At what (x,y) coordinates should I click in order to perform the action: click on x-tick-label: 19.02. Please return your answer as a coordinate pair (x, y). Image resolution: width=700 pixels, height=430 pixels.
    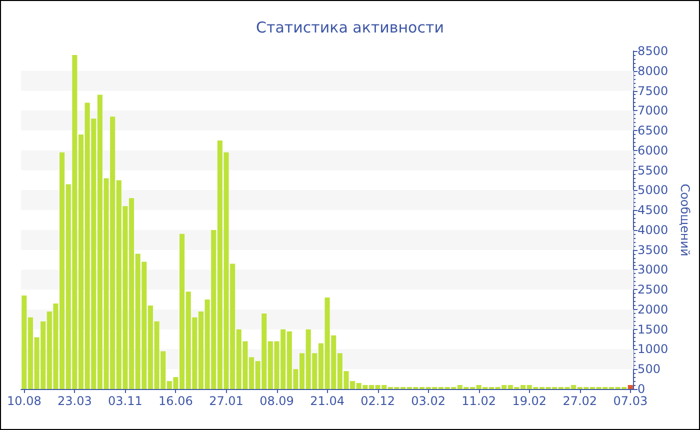
    Looking at the image, I should click on (529, 401).